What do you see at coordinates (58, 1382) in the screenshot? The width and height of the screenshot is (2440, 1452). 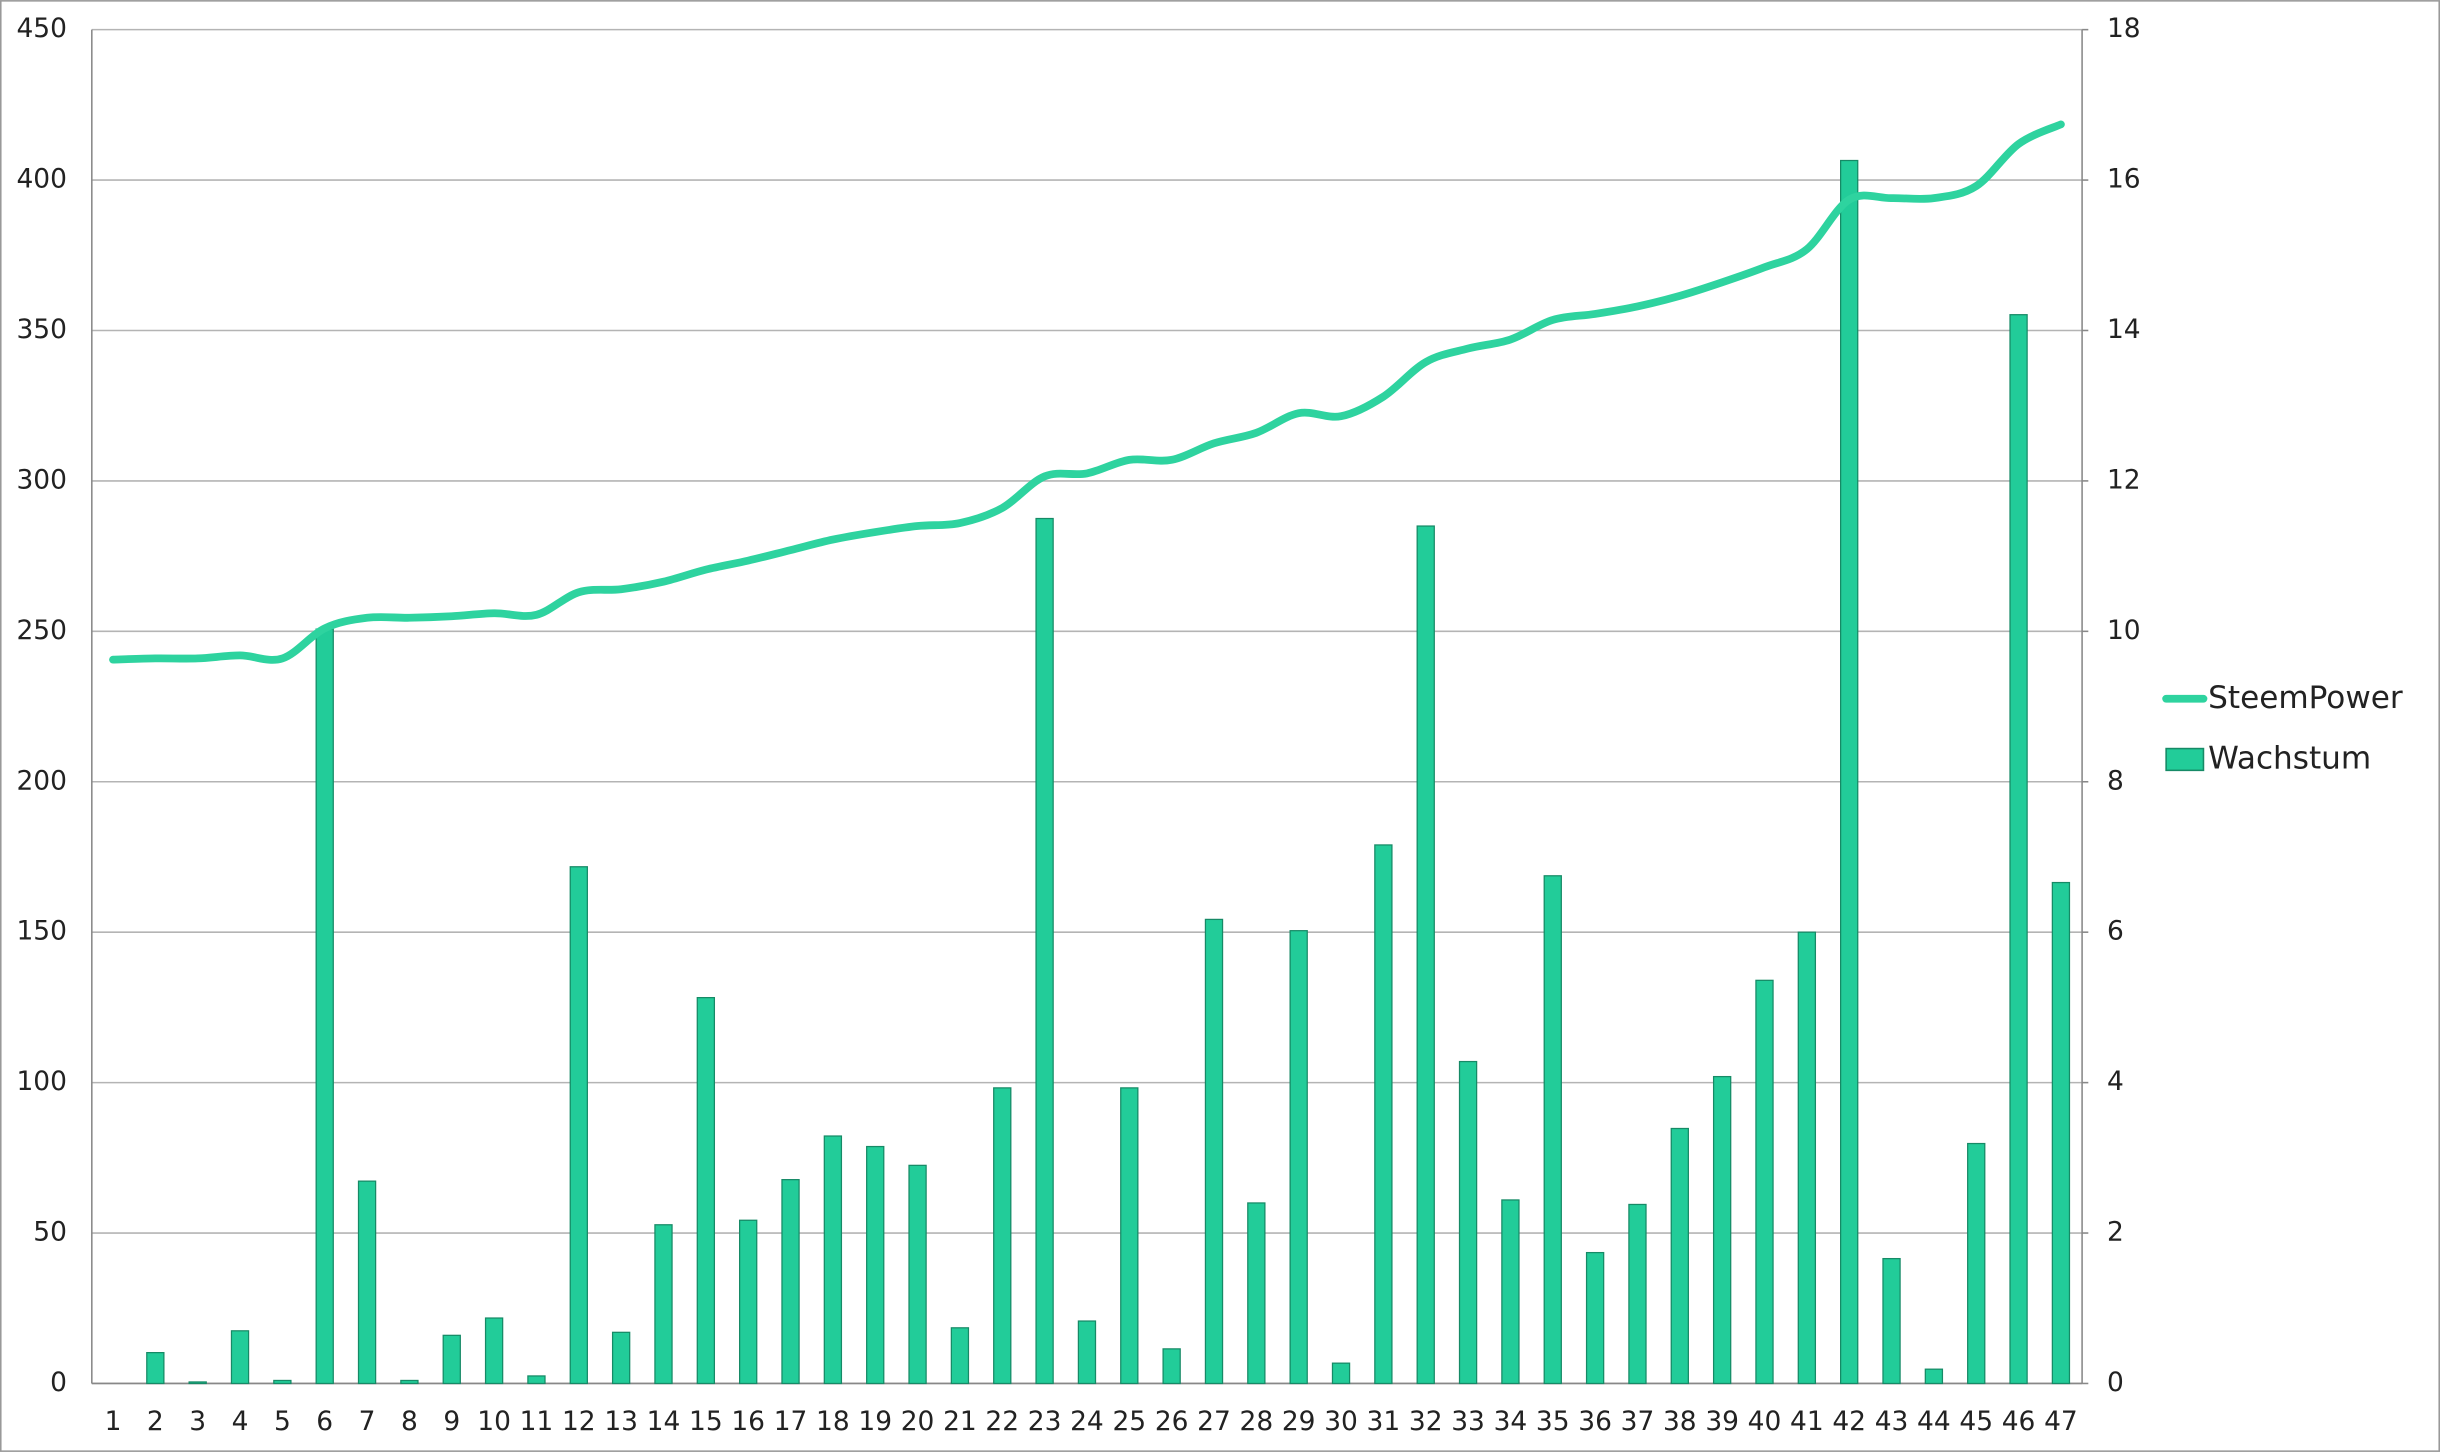 I see `y-tick-label: 0` at bounding box center [58, 1382].